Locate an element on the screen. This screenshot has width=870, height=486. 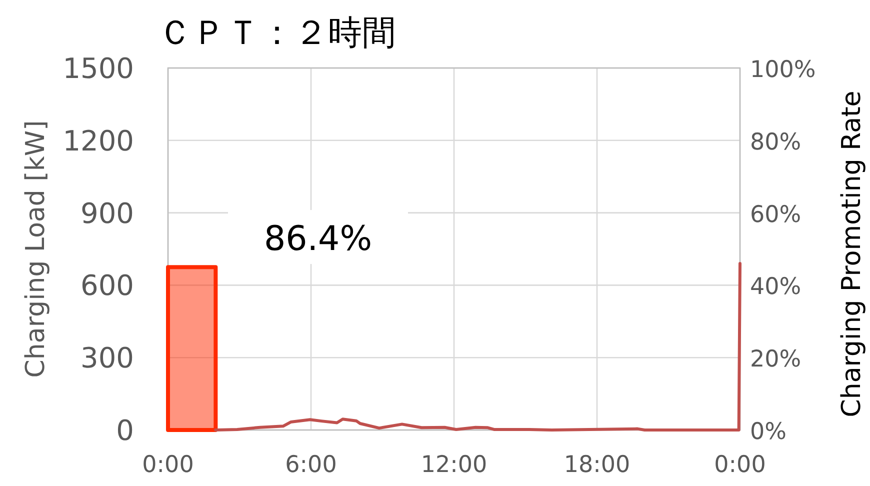
chart-title: ＣＰＴ：２時間 is located at coordinates (277, 33).